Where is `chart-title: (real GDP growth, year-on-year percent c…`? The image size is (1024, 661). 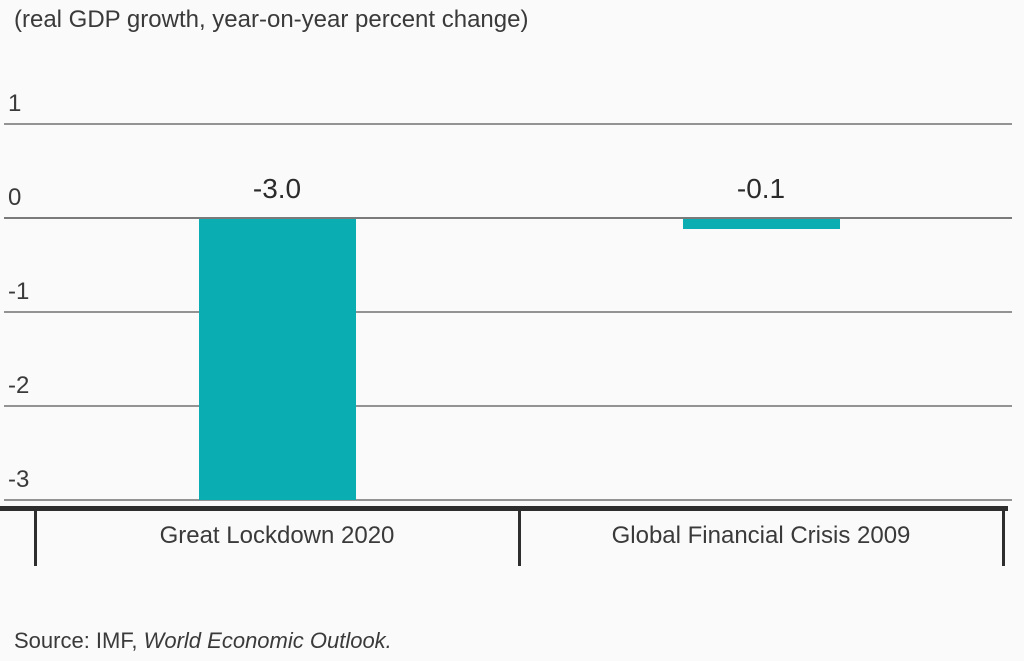
chart-title: (real GDP growth, year-on-year percent c… is located at coordinates (271, 19).